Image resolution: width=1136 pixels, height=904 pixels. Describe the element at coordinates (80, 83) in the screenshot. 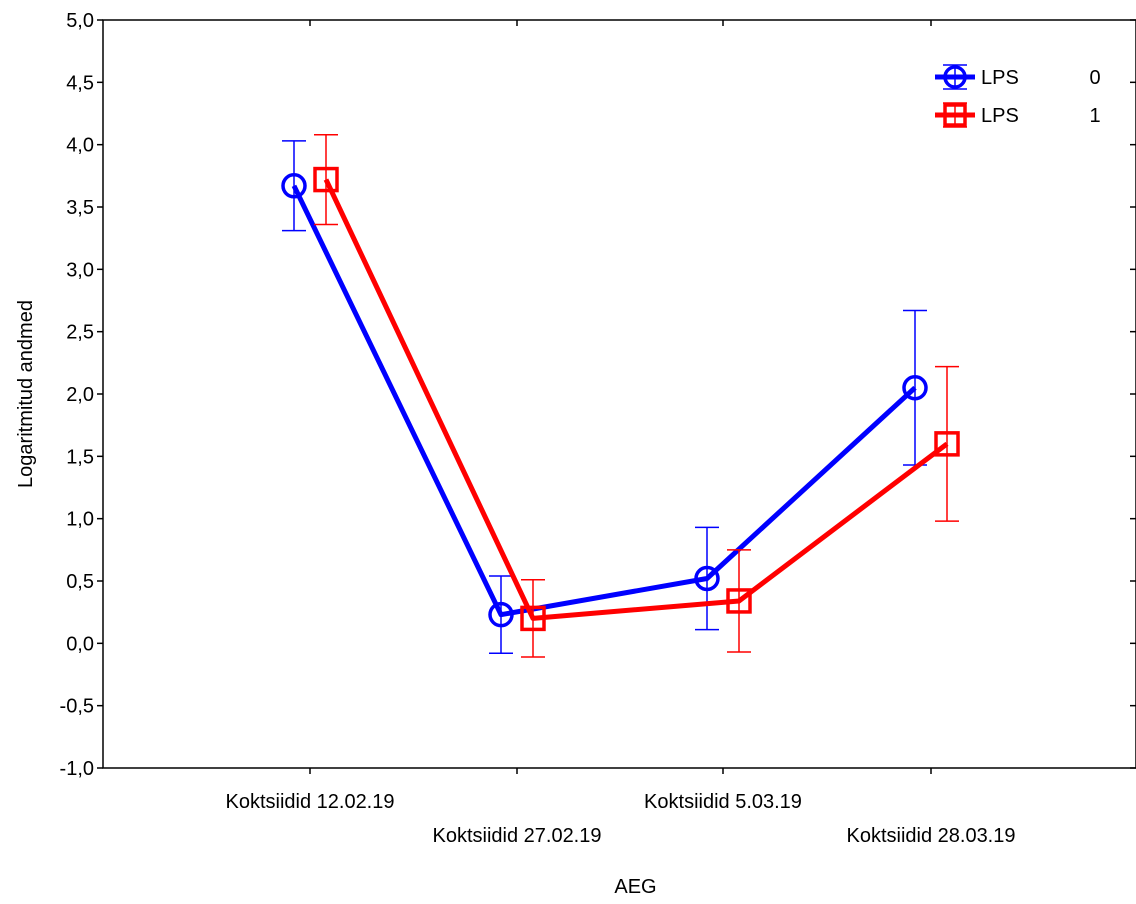

I see `y-tick-label: 4,5` at that location.